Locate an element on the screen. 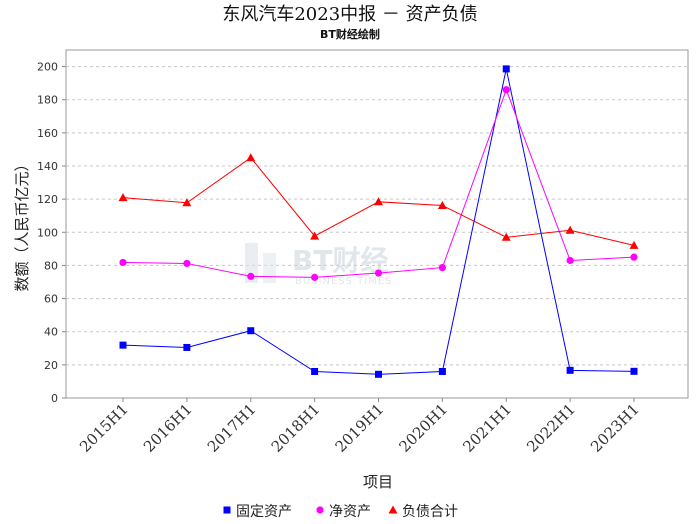  x-tick-label: 2021H1 is located at coordinates (487, 428).